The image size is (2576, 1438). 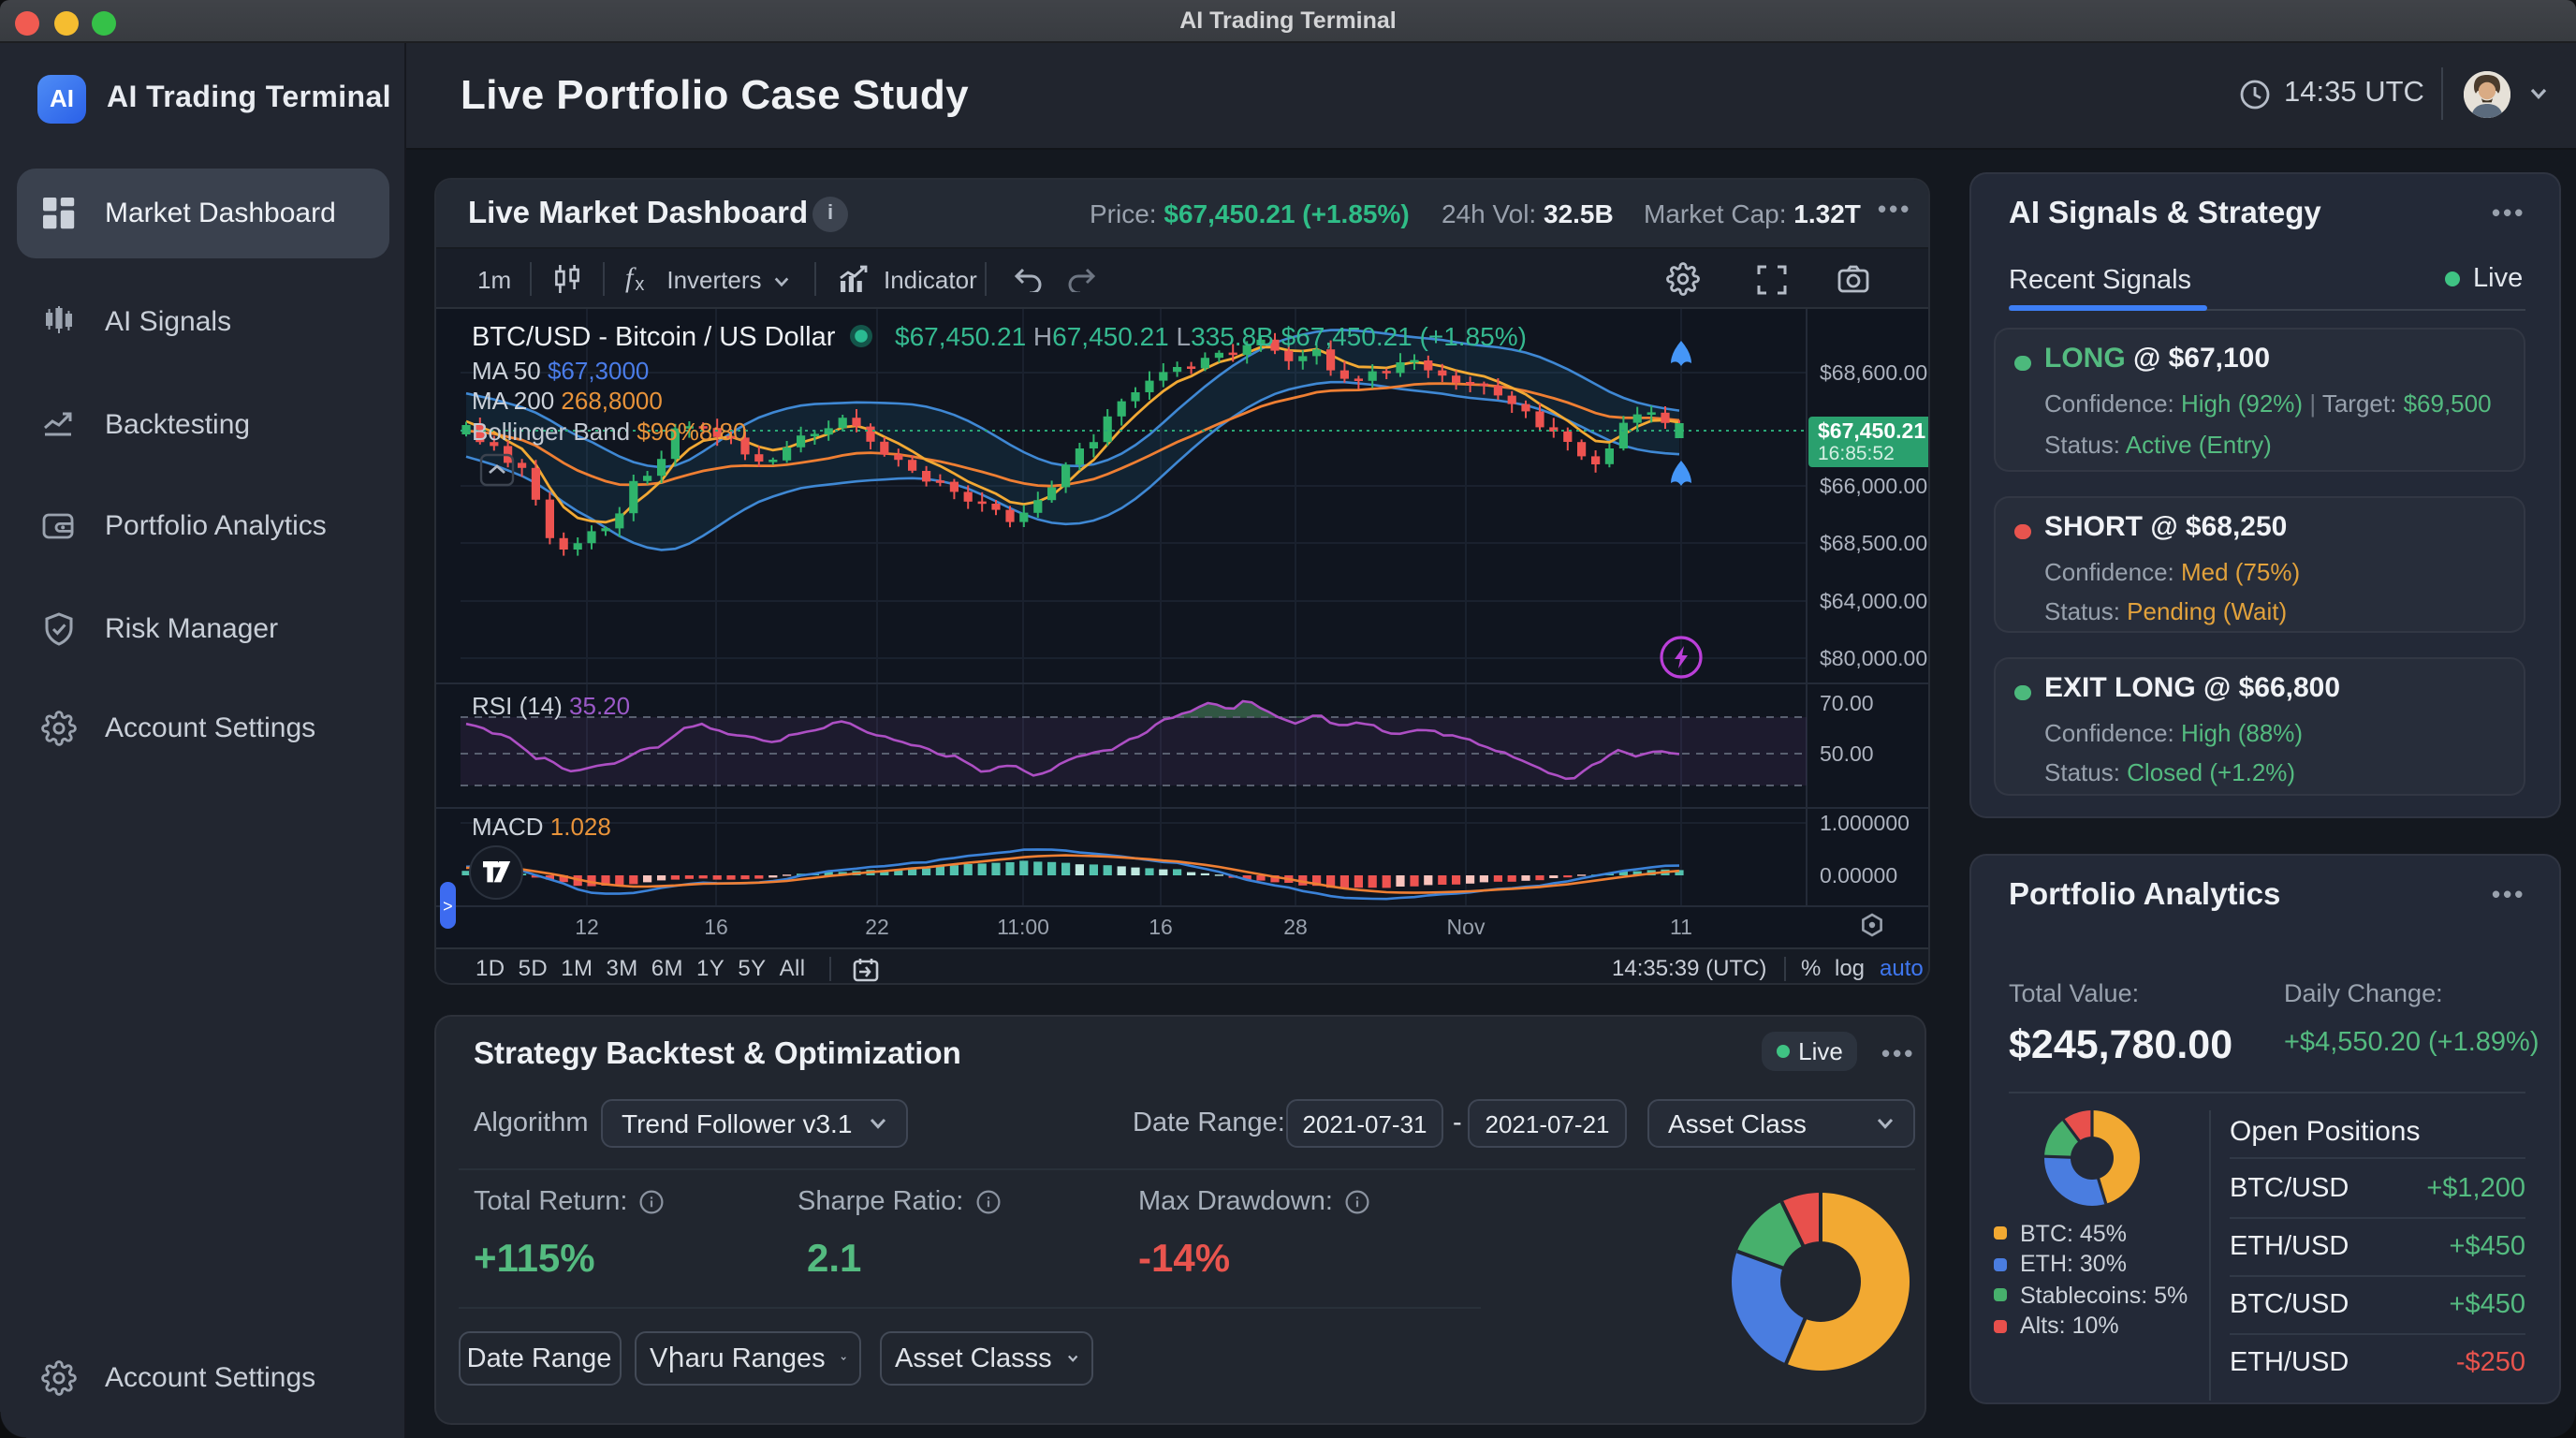 What do you see at coordinates (1023, 927) in the screenshot?
I see `svg-text: 11:00` at bounding box center [1023, 927].